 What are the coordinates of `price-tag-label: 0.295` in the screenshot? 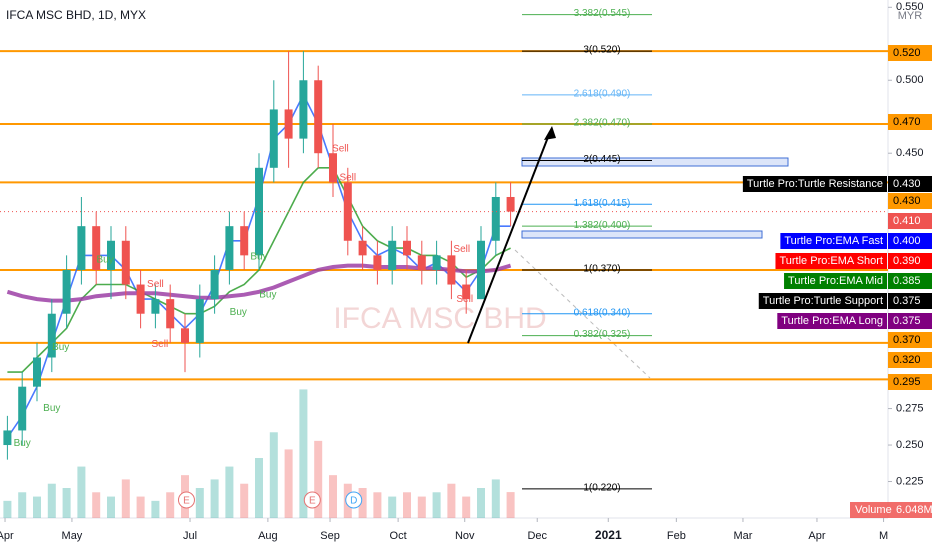 It's located at (907, 382).